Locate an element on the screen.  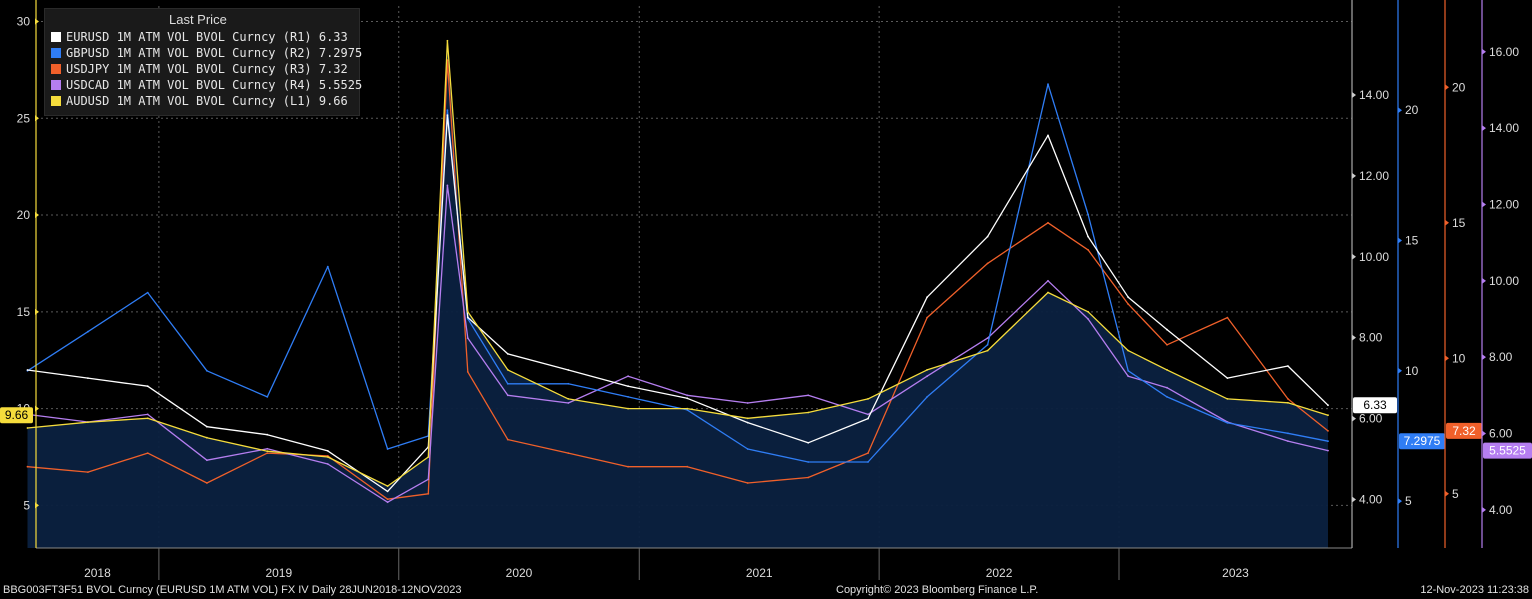
y-tick-r1-10.00: 10.00 is located at coordinates (1374, 257).